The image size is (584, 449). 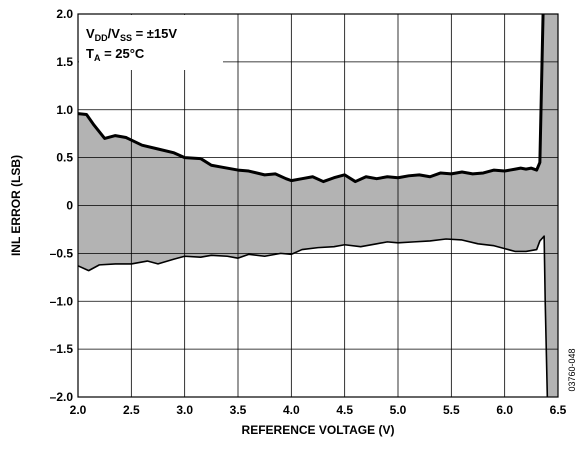 I want to click on y-tick-label: 1.0, so click(x=64, y=110).